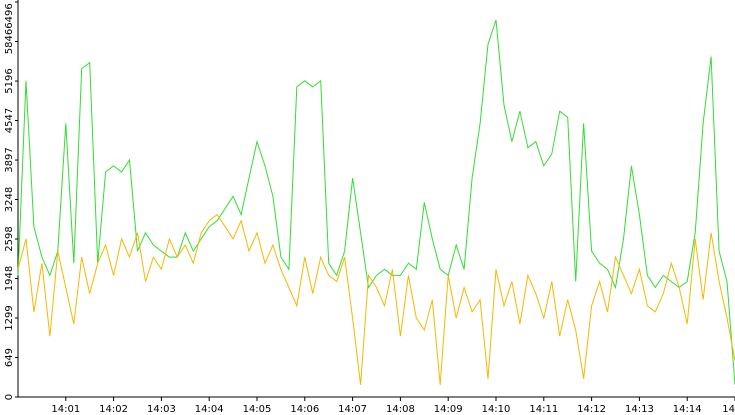  Describe the element at coordinates (257, 409) in the screenshot. I see `x-tick-label: 14:05` at that location.